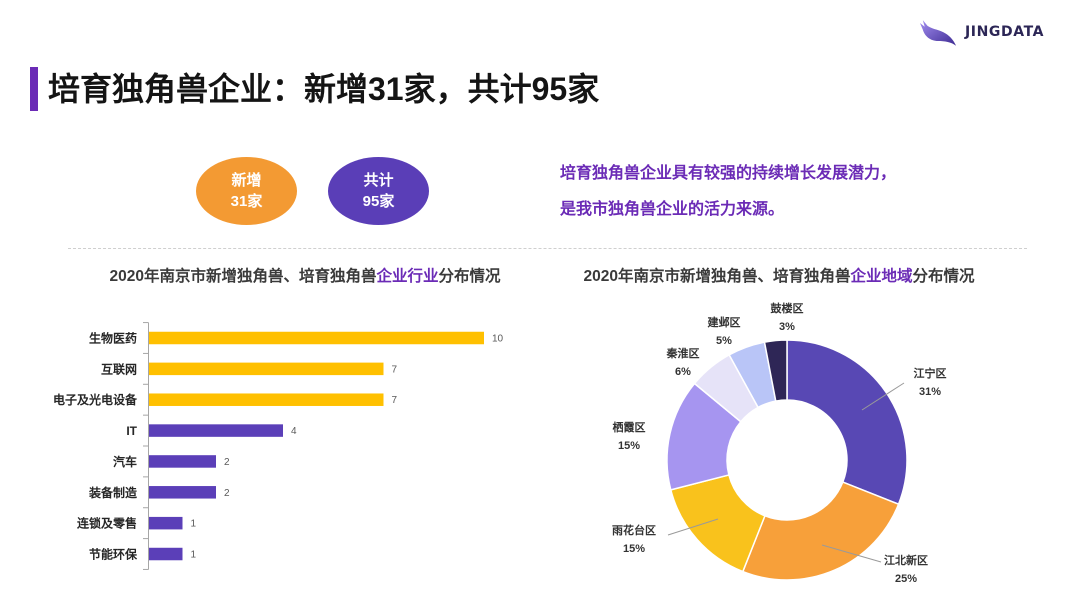 Image resolution: width=1080 pixels, height=608 pixels. What do you see at coordinates (906, 560) in the screenshot?
I see `slice-name-label: 江北新区` at bounding box center [906, 560].